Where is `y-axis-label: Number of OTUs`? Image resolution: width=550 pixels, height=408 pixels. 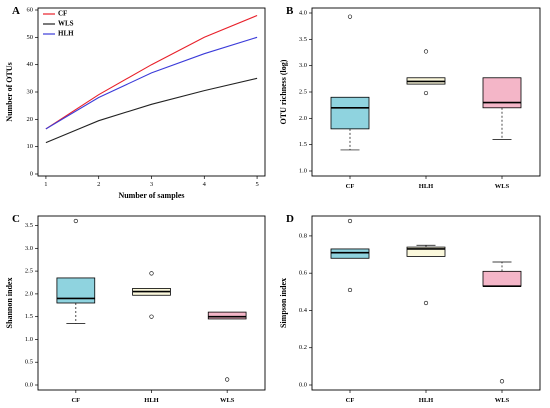 y-axis-label: Number of OTUs is located at coordinates (9, 91).